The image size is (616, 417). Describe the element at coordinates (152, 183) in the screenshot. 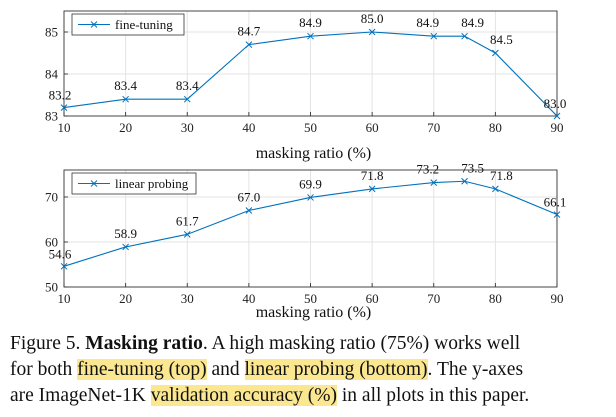

I see `legend-label: linear probing` at that location.